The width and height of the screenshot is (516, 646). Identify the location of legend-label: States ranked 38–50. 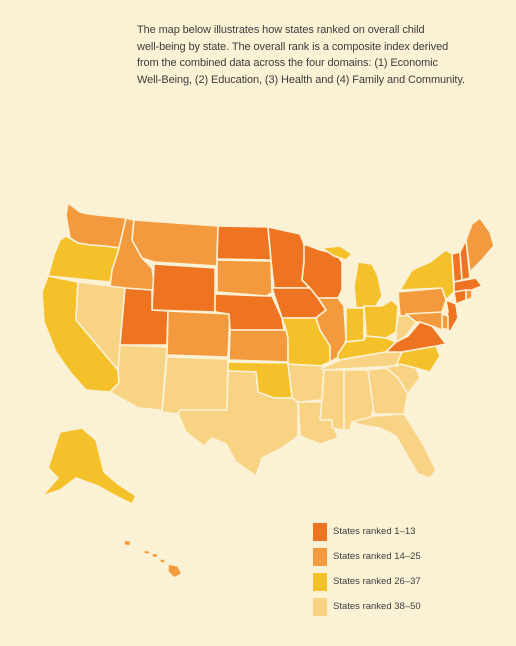
(377, 606).